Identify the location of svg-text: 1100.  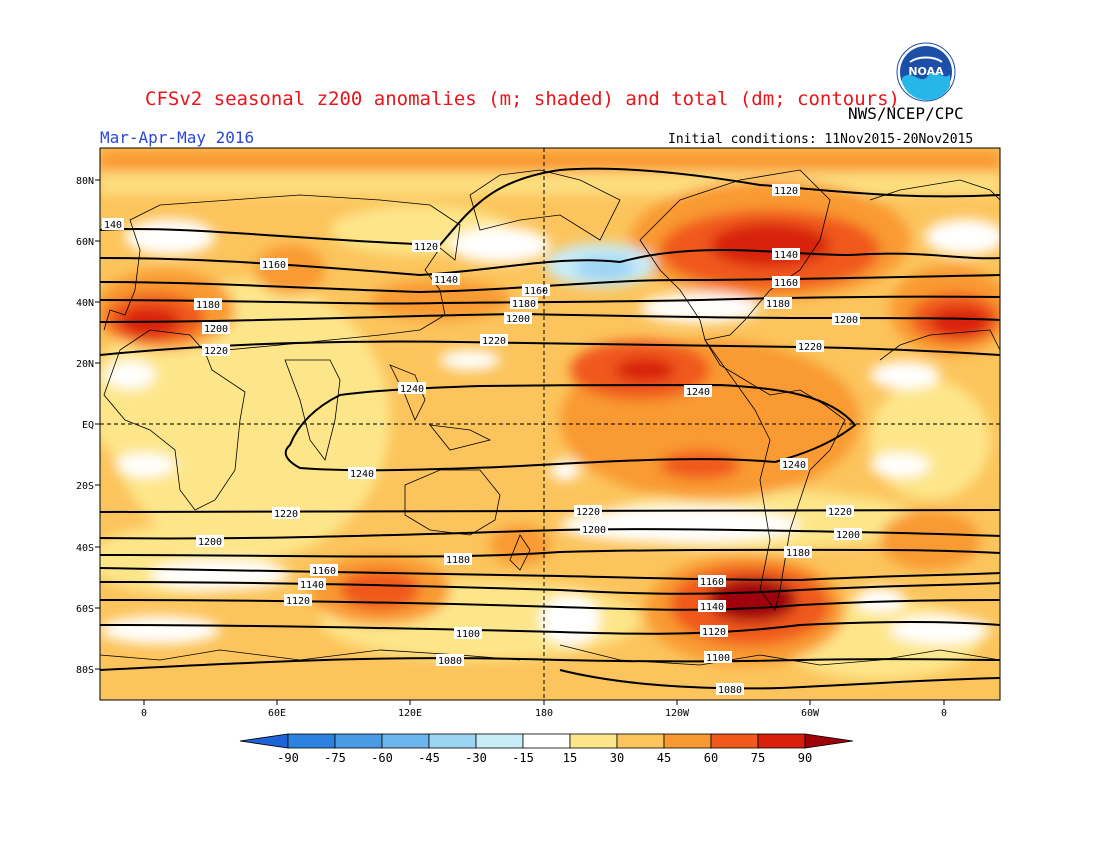
(718, 658).